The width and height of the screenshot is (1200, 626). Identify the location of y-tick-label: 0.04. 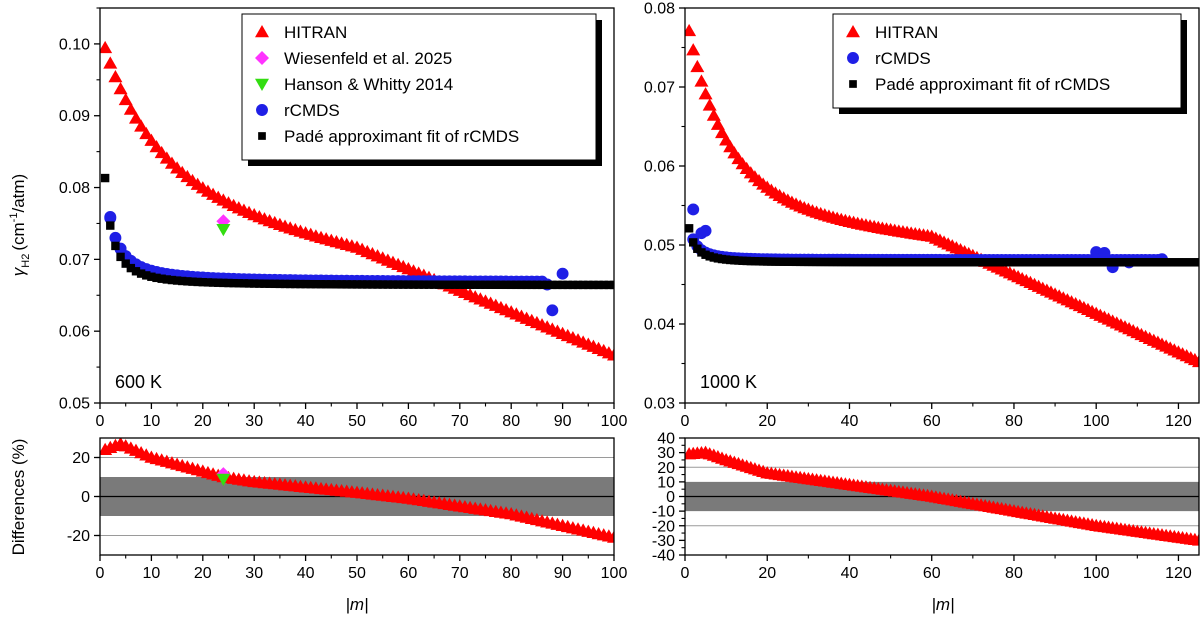
(659, 325).